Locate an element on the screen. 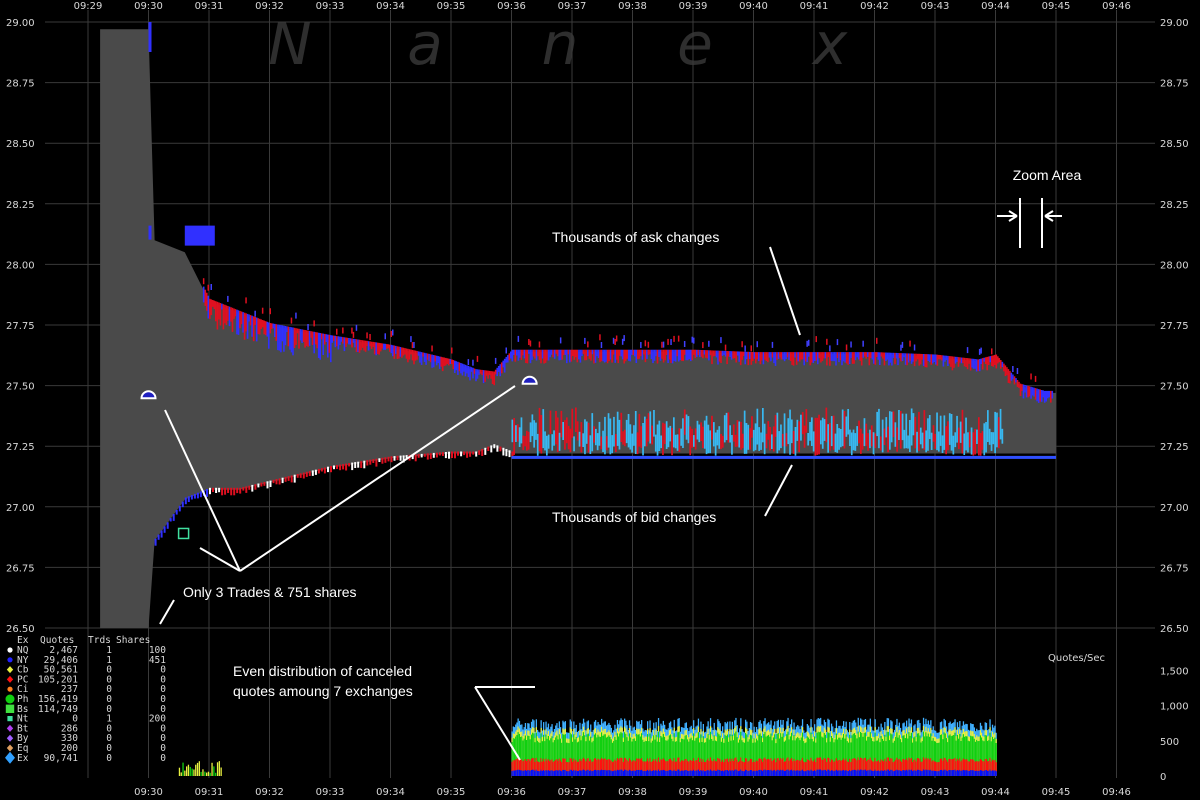 This screenshot has width=1200, height=800. price-tick-left: 28.00 is located at coordinates (20, 265).